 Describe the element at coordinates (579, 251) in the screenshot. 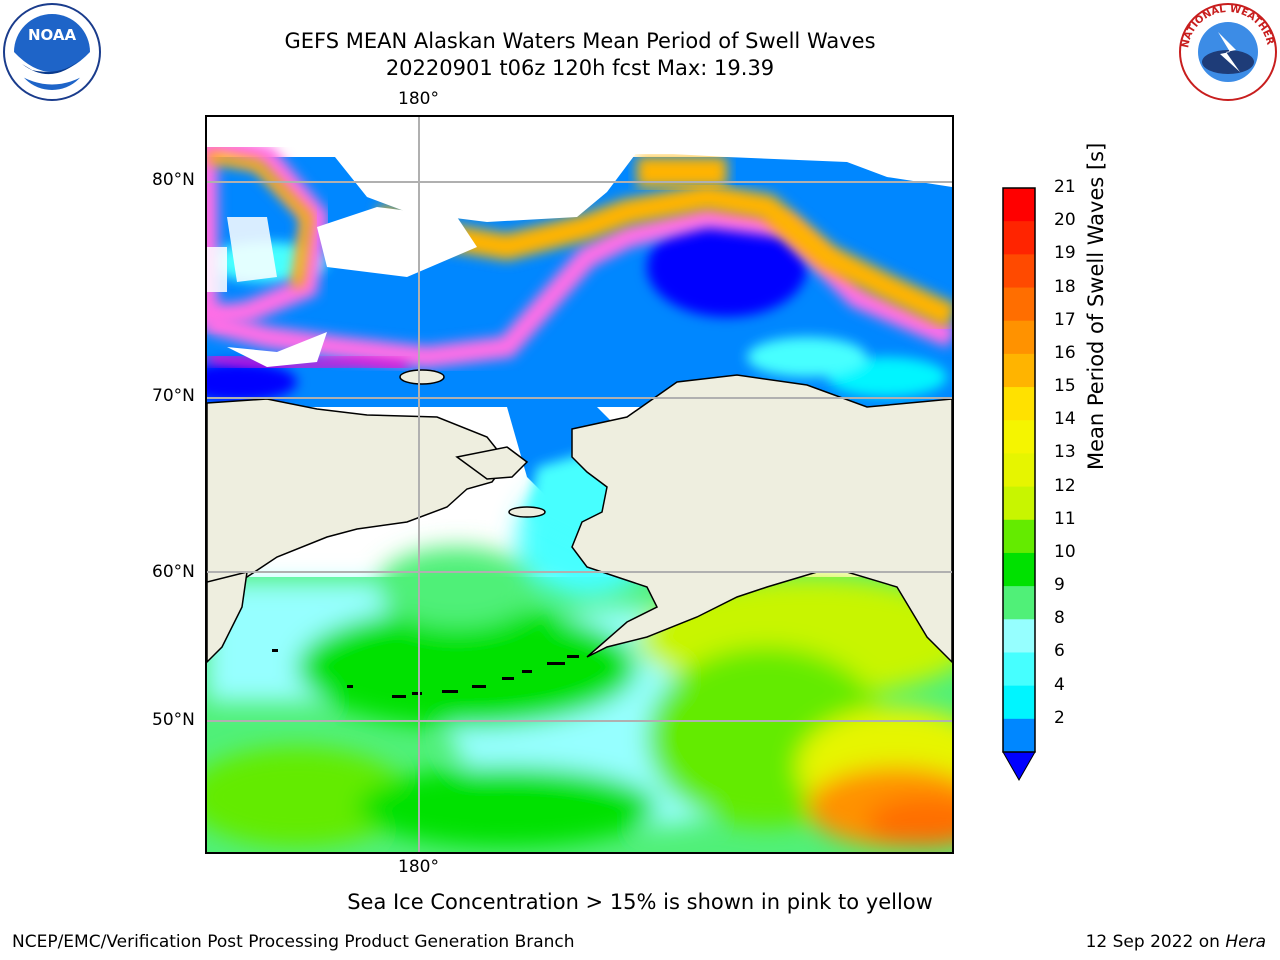

I see `sea-ice` at that location.